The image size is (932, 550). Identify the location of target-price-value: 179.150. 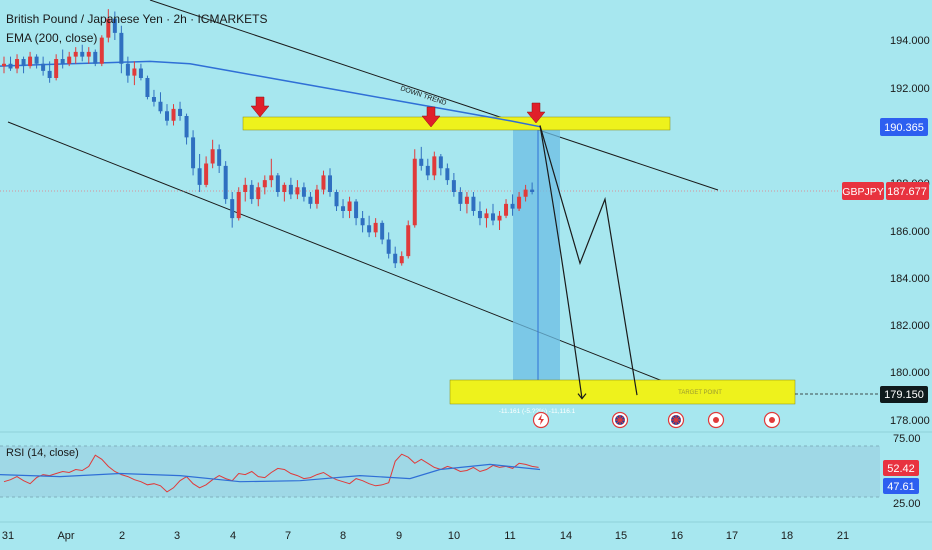
(904, 395).